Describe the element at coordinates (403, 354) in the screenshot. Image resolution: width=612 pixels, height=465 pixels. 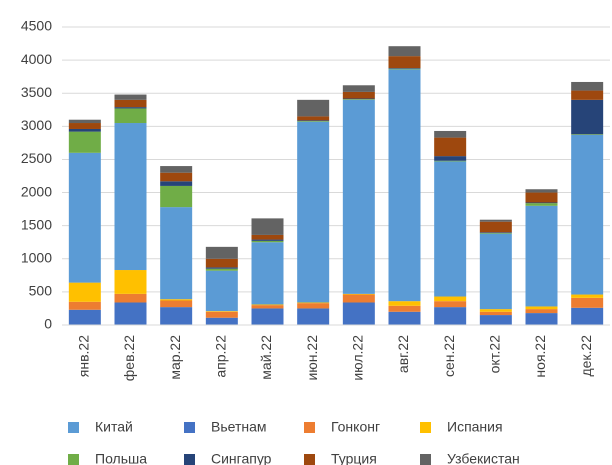
I see `x-tick-label: авг.22` at that location.